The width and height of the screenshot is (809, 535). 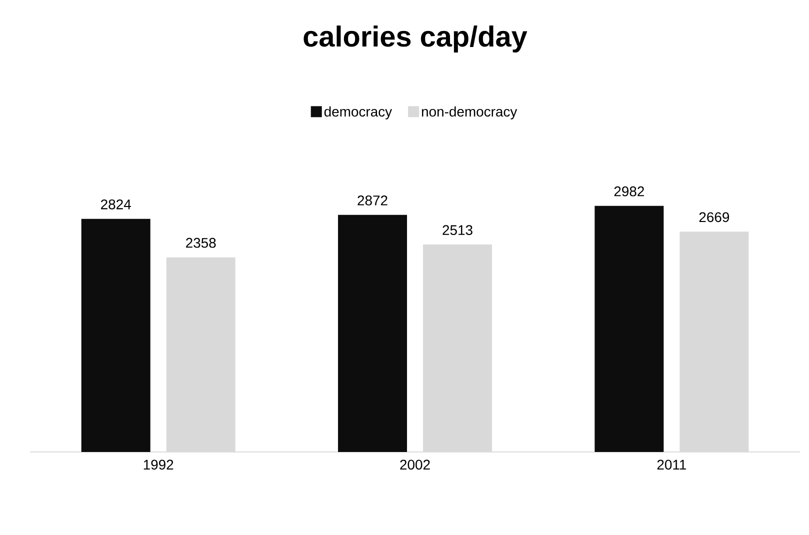 What do you see at coordinates (358, 113) in the screenshot?
I see `legend-label: democracy` at bounding box center [358, 113].